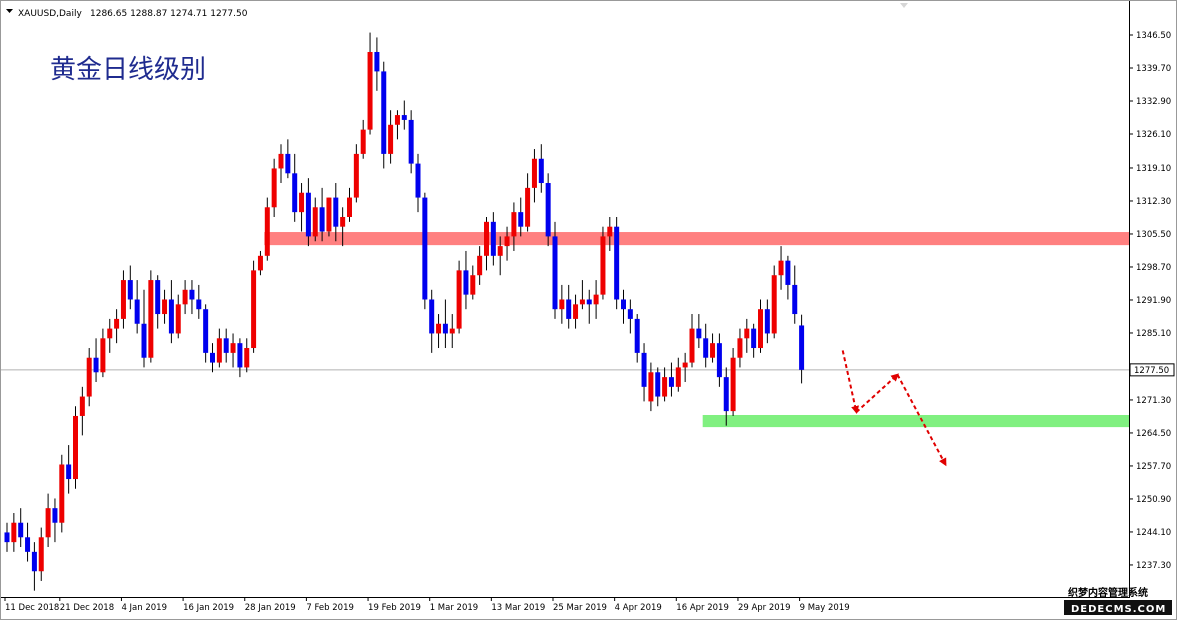  Describe the element at coordinates (1153, 301) in the screenshot. I see `y-tick-label: 1291.90` at that location.